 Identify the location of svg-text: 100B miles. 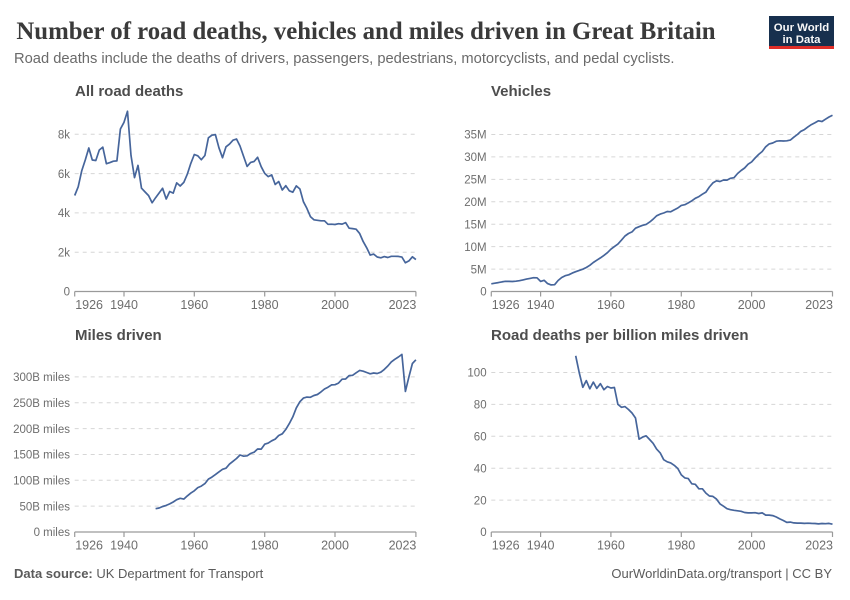
(41, 482).